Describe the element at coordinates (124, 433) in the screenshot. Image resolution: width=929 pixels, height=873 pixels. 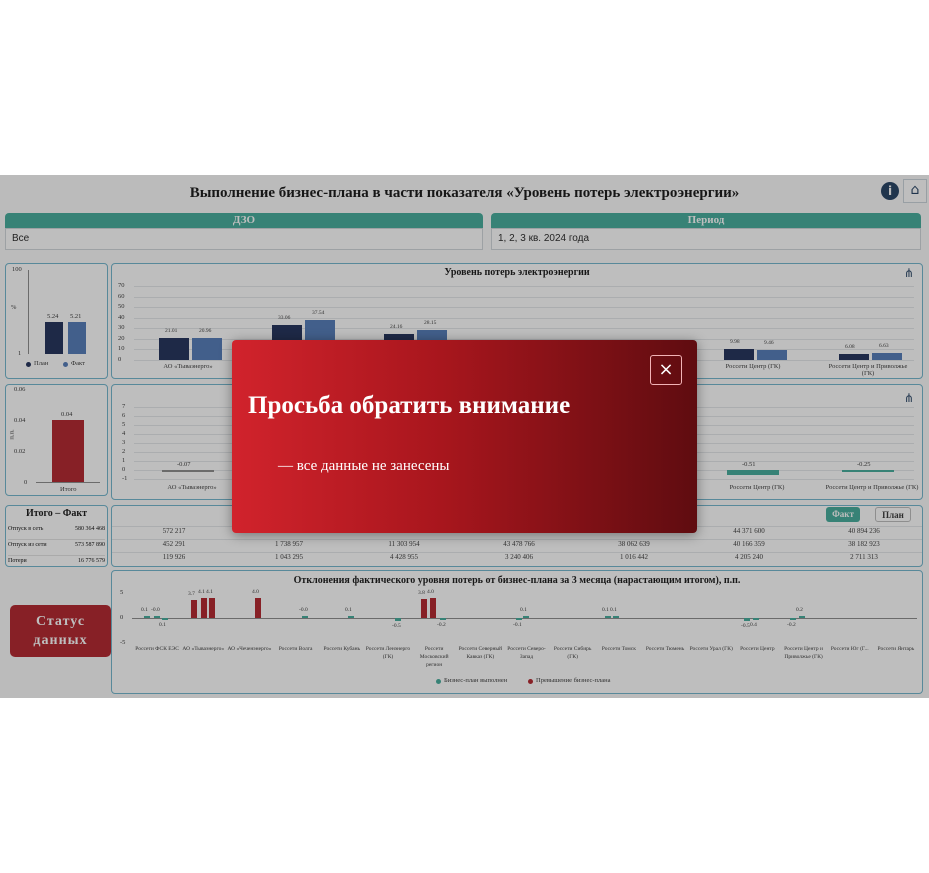
I see `y-tick-label: 4` at that location.